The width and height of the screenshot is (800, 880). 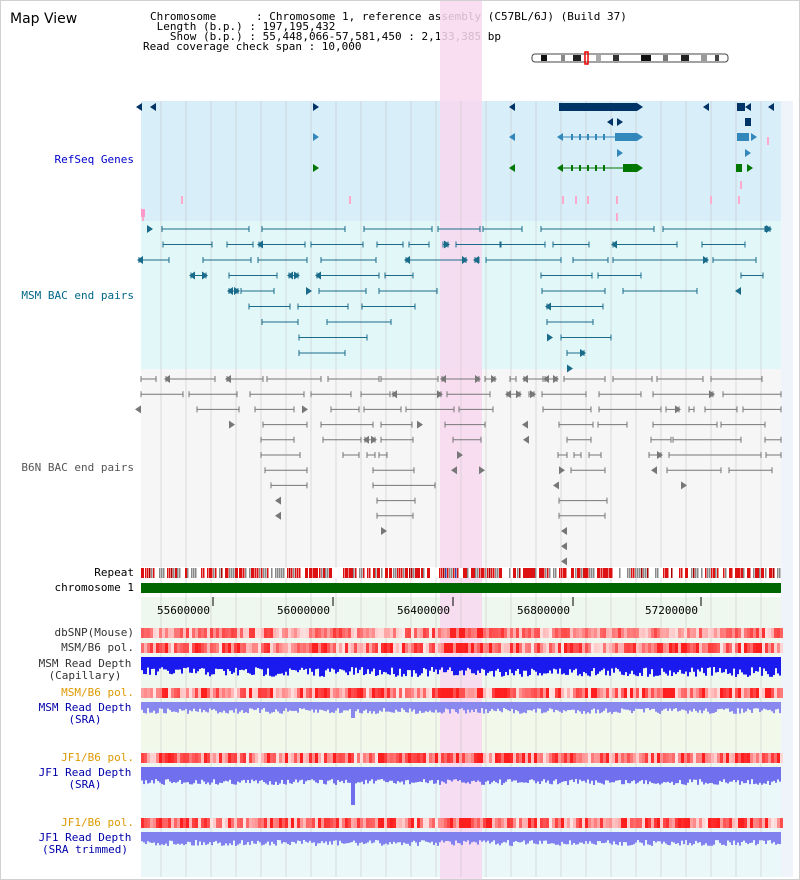 What do you see at coordinates (77, 467) in the screenshot?
I see `b6n-bac-label: B6N BAC end pairs` at bounding box center [77, 467].